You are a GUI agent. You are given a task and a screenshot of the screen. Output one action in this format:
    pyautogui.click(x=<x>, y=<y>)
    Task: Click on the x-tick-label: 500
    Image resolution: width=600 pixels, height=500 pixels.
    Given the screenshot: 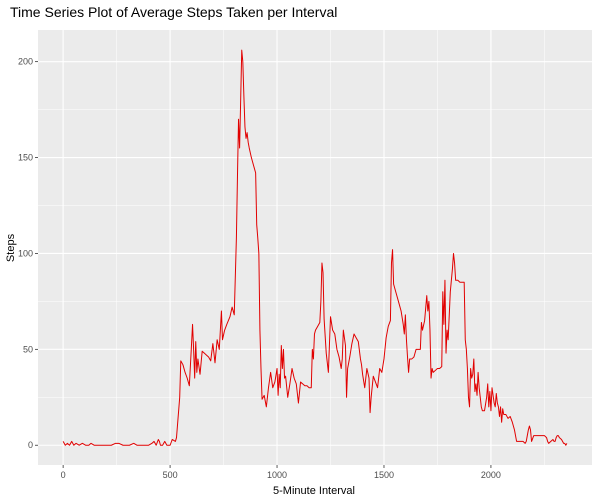 What is the action you would take?
    pyautogui.click(x=170, y=475)
    